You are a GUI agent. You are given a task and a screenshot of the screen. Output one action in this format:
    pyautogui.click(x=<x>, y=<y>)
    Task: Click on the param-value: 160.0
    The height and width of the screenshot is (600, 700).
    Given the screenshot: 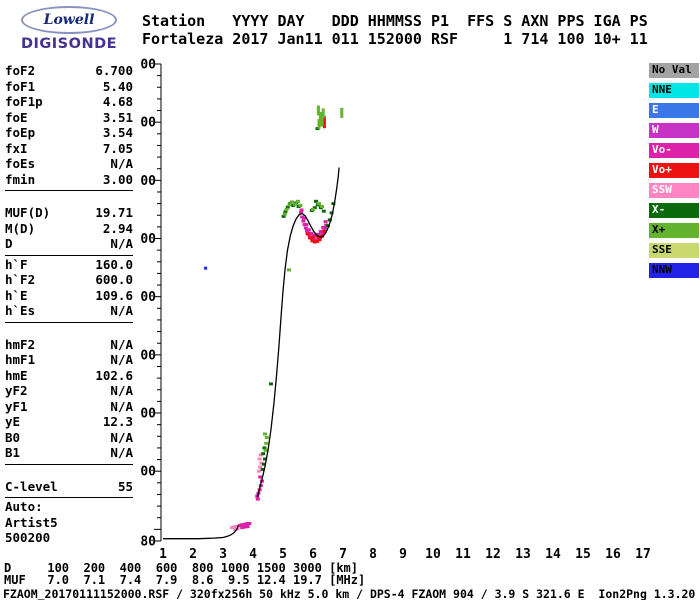 What is the action you would take?
    pyautogui.click(x=114, y=264)
    